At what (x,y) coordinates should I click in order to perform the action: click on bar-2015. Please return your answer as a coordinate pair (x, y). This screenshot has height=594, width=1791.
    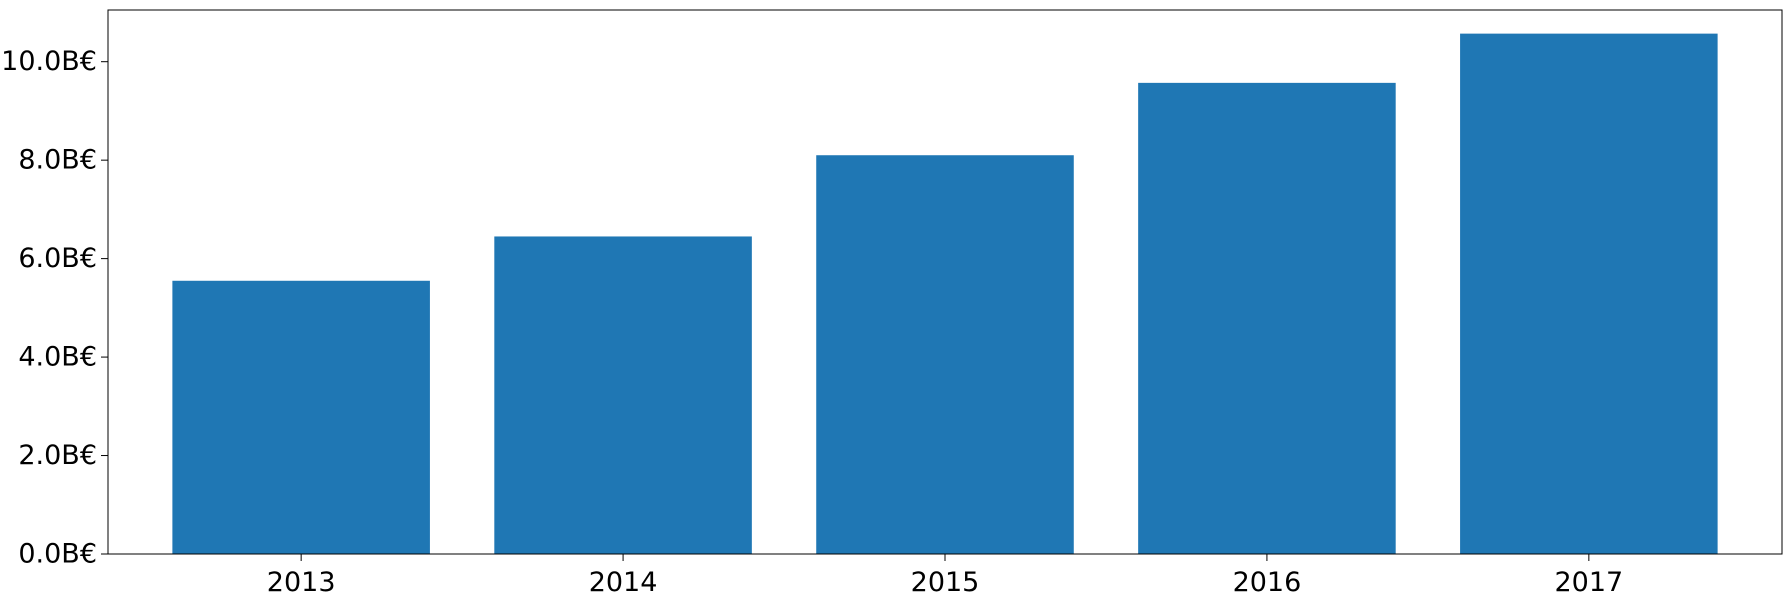
    Looking at the image, I should click on (945, 354).